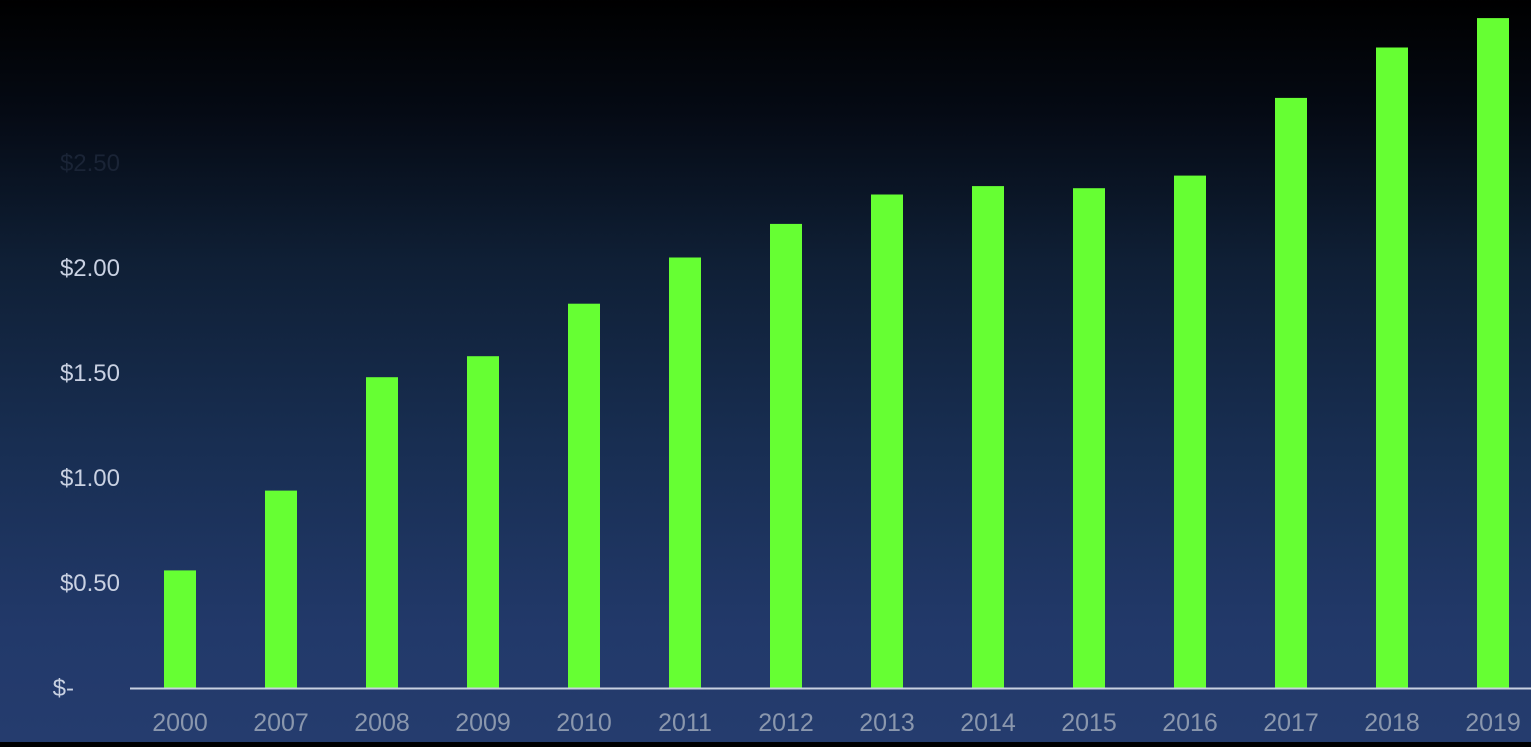  Describe the element at coordinates (180, 723) in the screenshot. I see `x-tick-label: 2000` at that location.